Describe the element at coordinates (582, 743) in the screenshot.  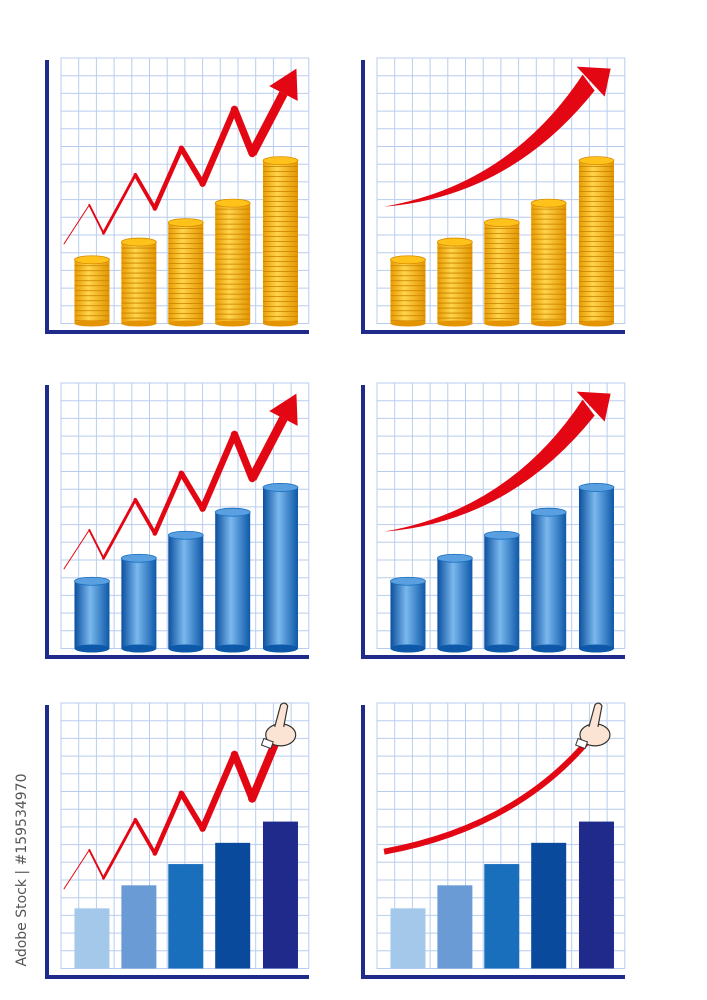
I see `hand-cuff` at that location.